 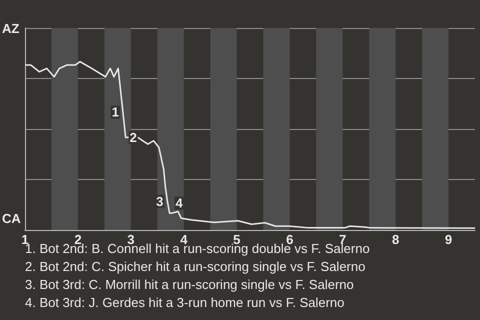 What do you see at coordinates (133, 137) in the screenshot?
I see `annotation: 2` at bounding box center [133, 137].